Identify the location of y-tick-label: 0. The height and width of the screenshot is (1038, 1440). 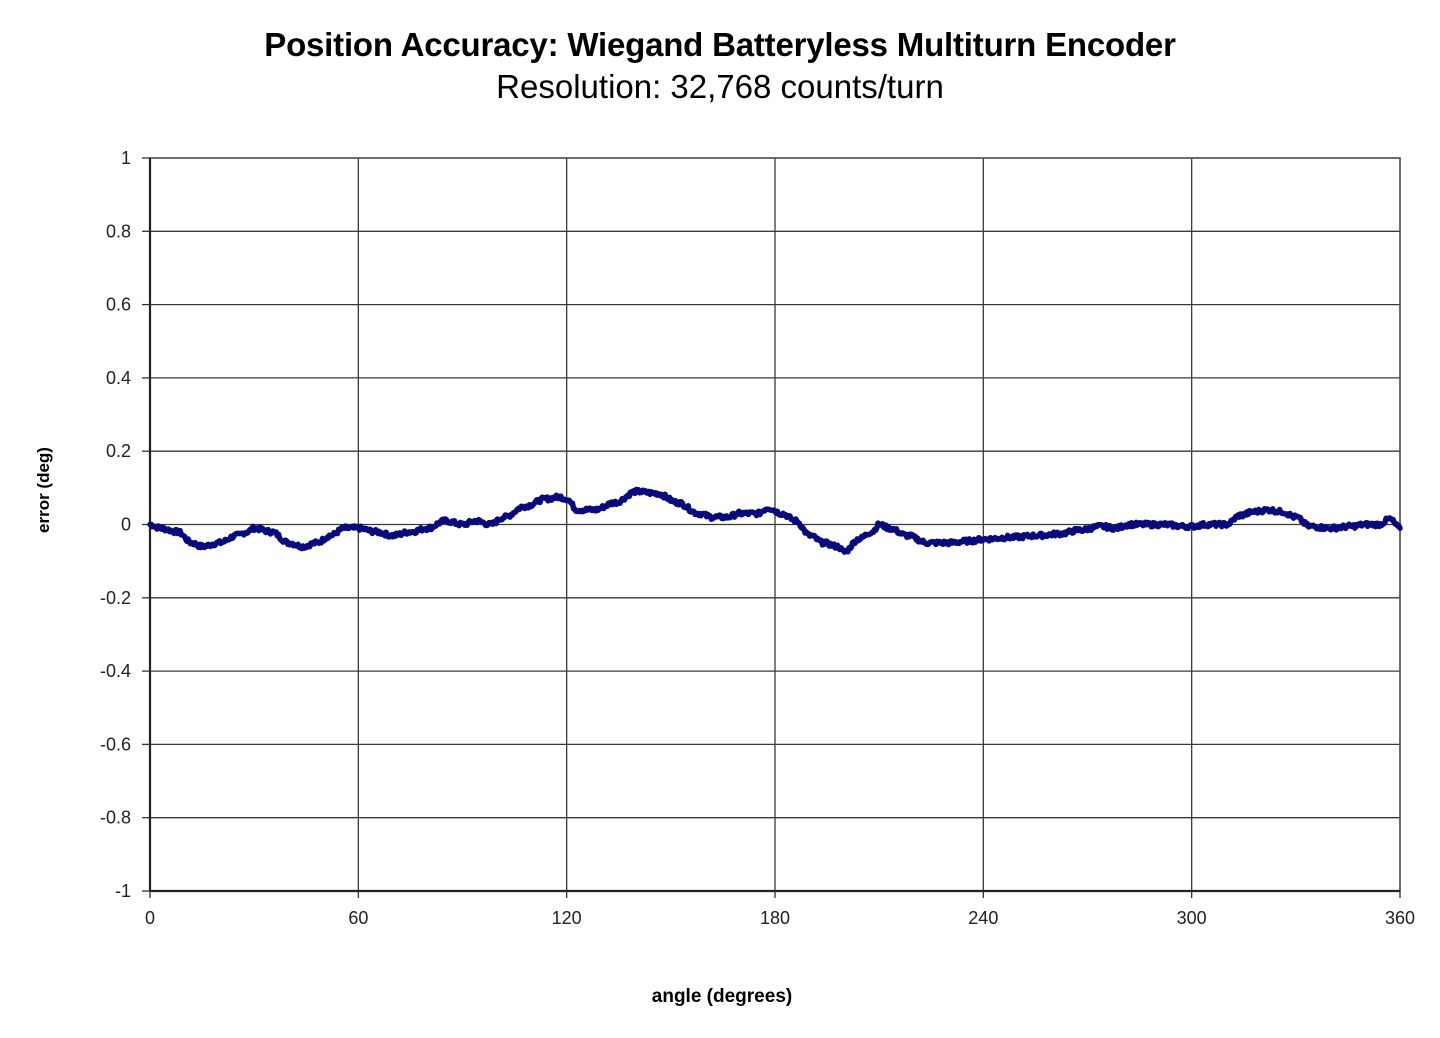
(126, 525).